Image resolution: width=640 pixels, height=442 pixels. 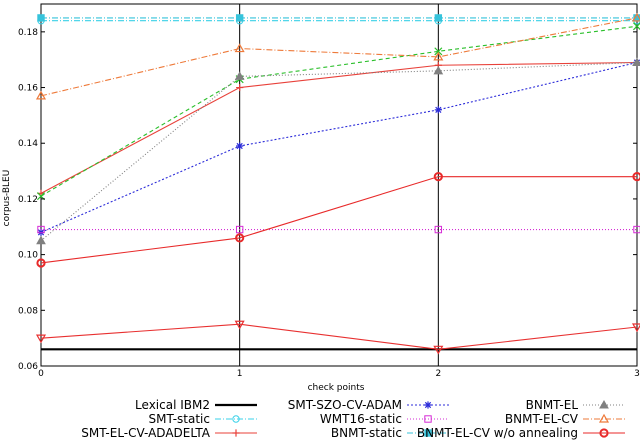 I want to click on legend-label: SMT-static, so click(x=179, y=419).